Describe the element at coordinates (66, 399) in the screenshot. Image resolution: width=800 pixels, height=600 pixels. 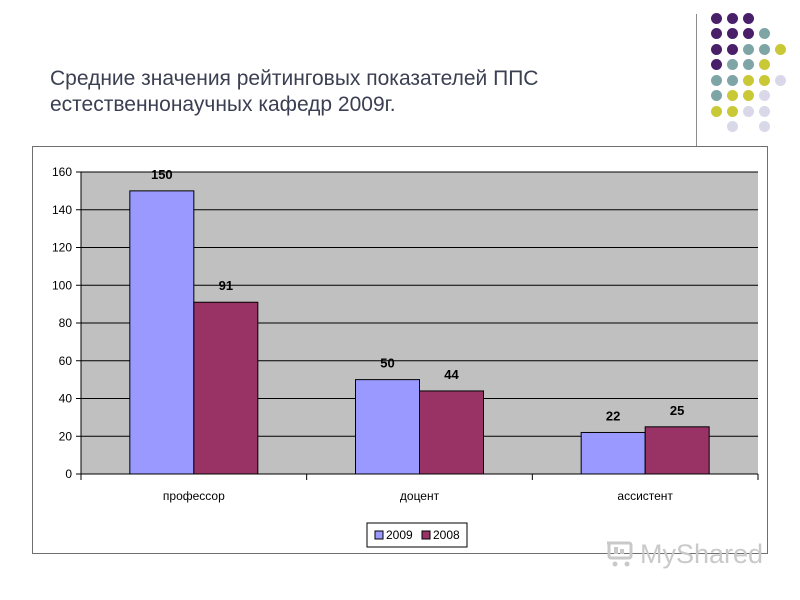
I see `y-tick-label: 40` at that location.